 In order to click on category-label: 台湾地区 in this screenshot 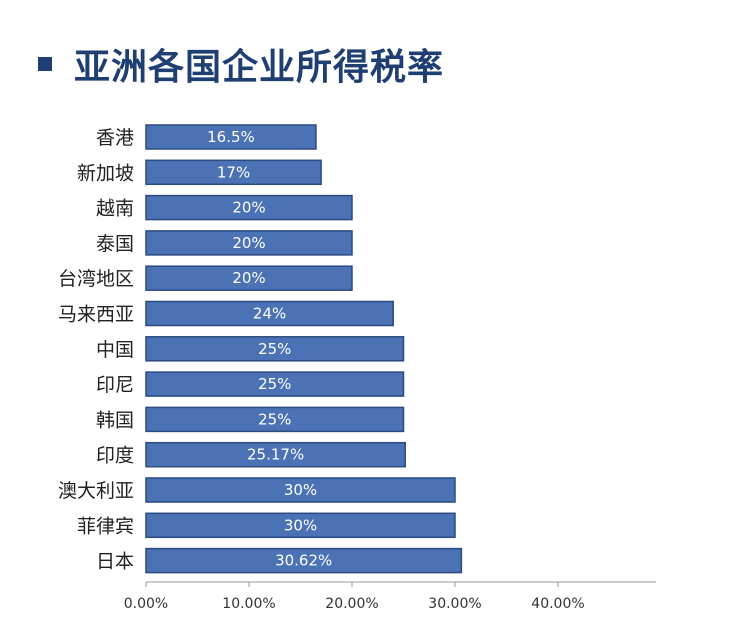, I will do `click(96, 279)`.